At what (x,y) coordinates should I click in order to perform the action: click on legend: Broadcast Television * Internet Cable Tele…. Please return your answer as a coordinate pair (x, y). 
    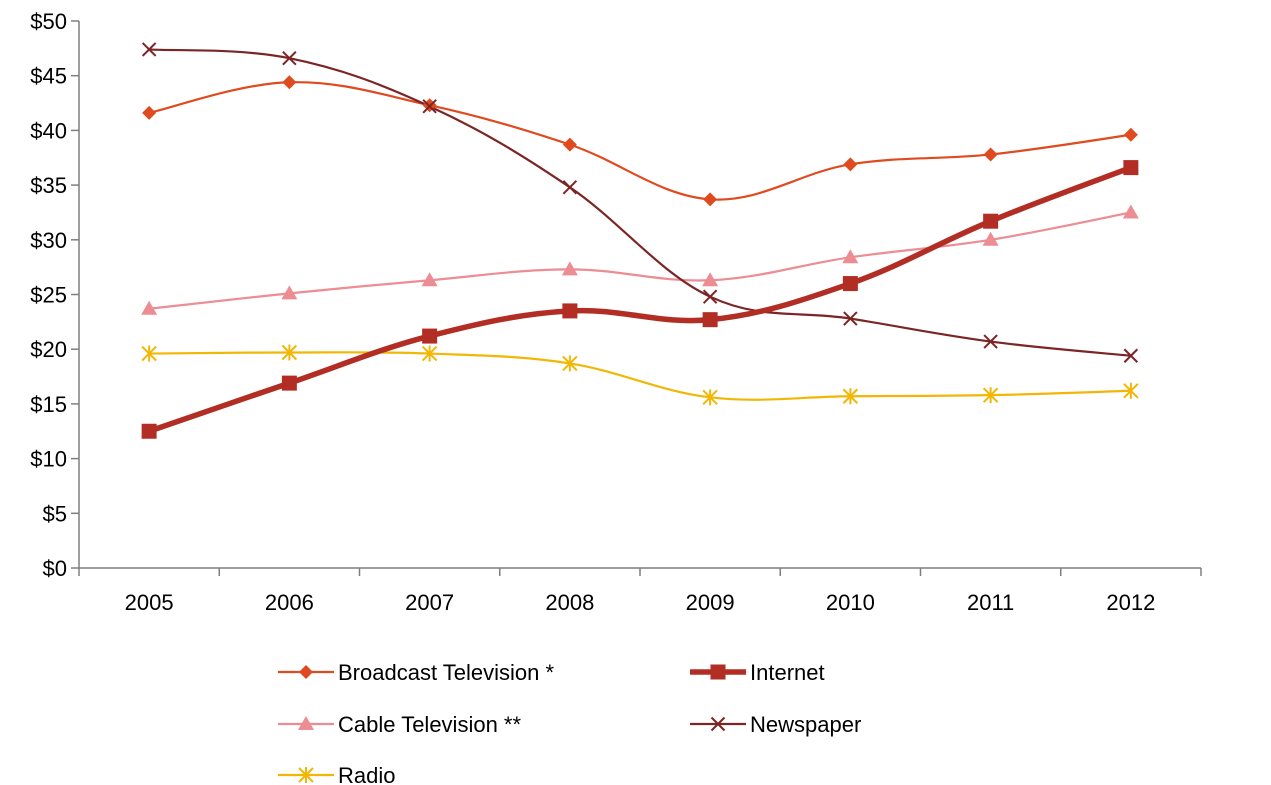
    Looking at the image, I should click on (569, 722).